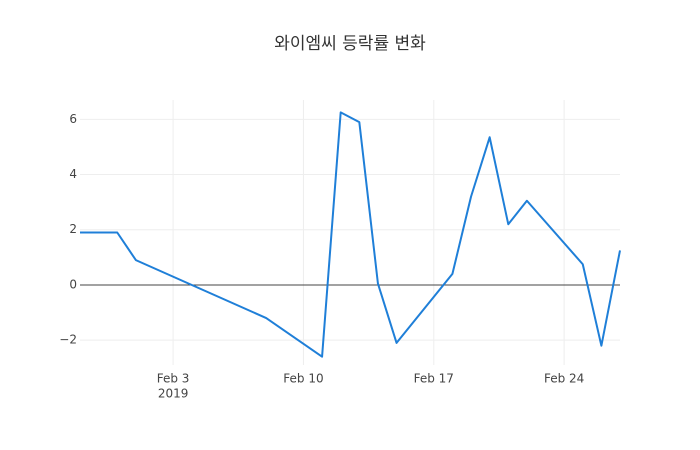 This screenshot has height=450, width=700. What do you see at coordinates (73, 119) in the screenshot?
I see `y-tick-label: 6` at bounding box center [73, 119].